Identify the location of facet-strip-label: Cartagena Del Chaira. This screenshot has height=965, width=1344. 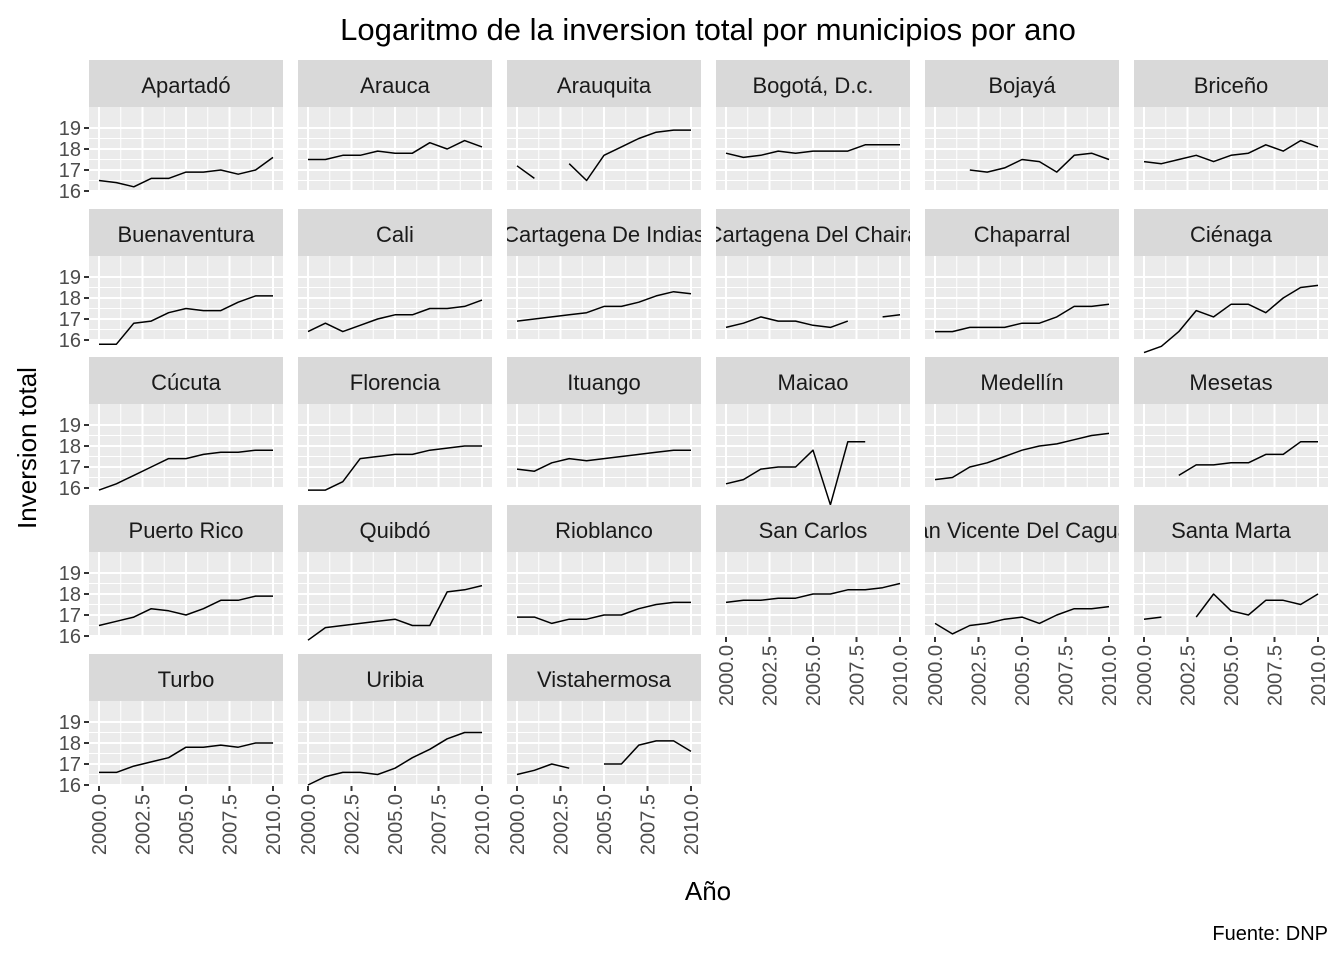
(814, 234).